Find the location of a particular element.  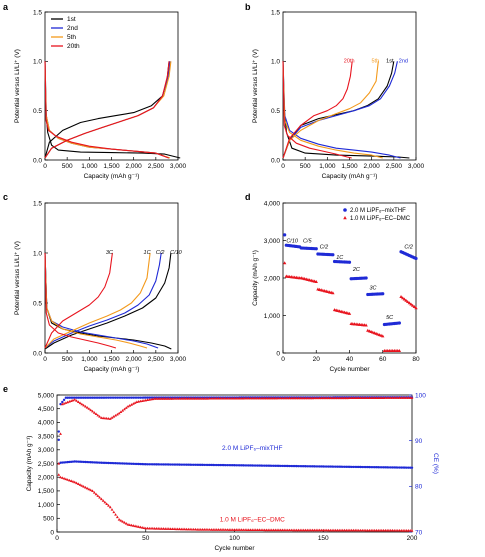

series-5th-discharge is located at coordinates (332, 110).